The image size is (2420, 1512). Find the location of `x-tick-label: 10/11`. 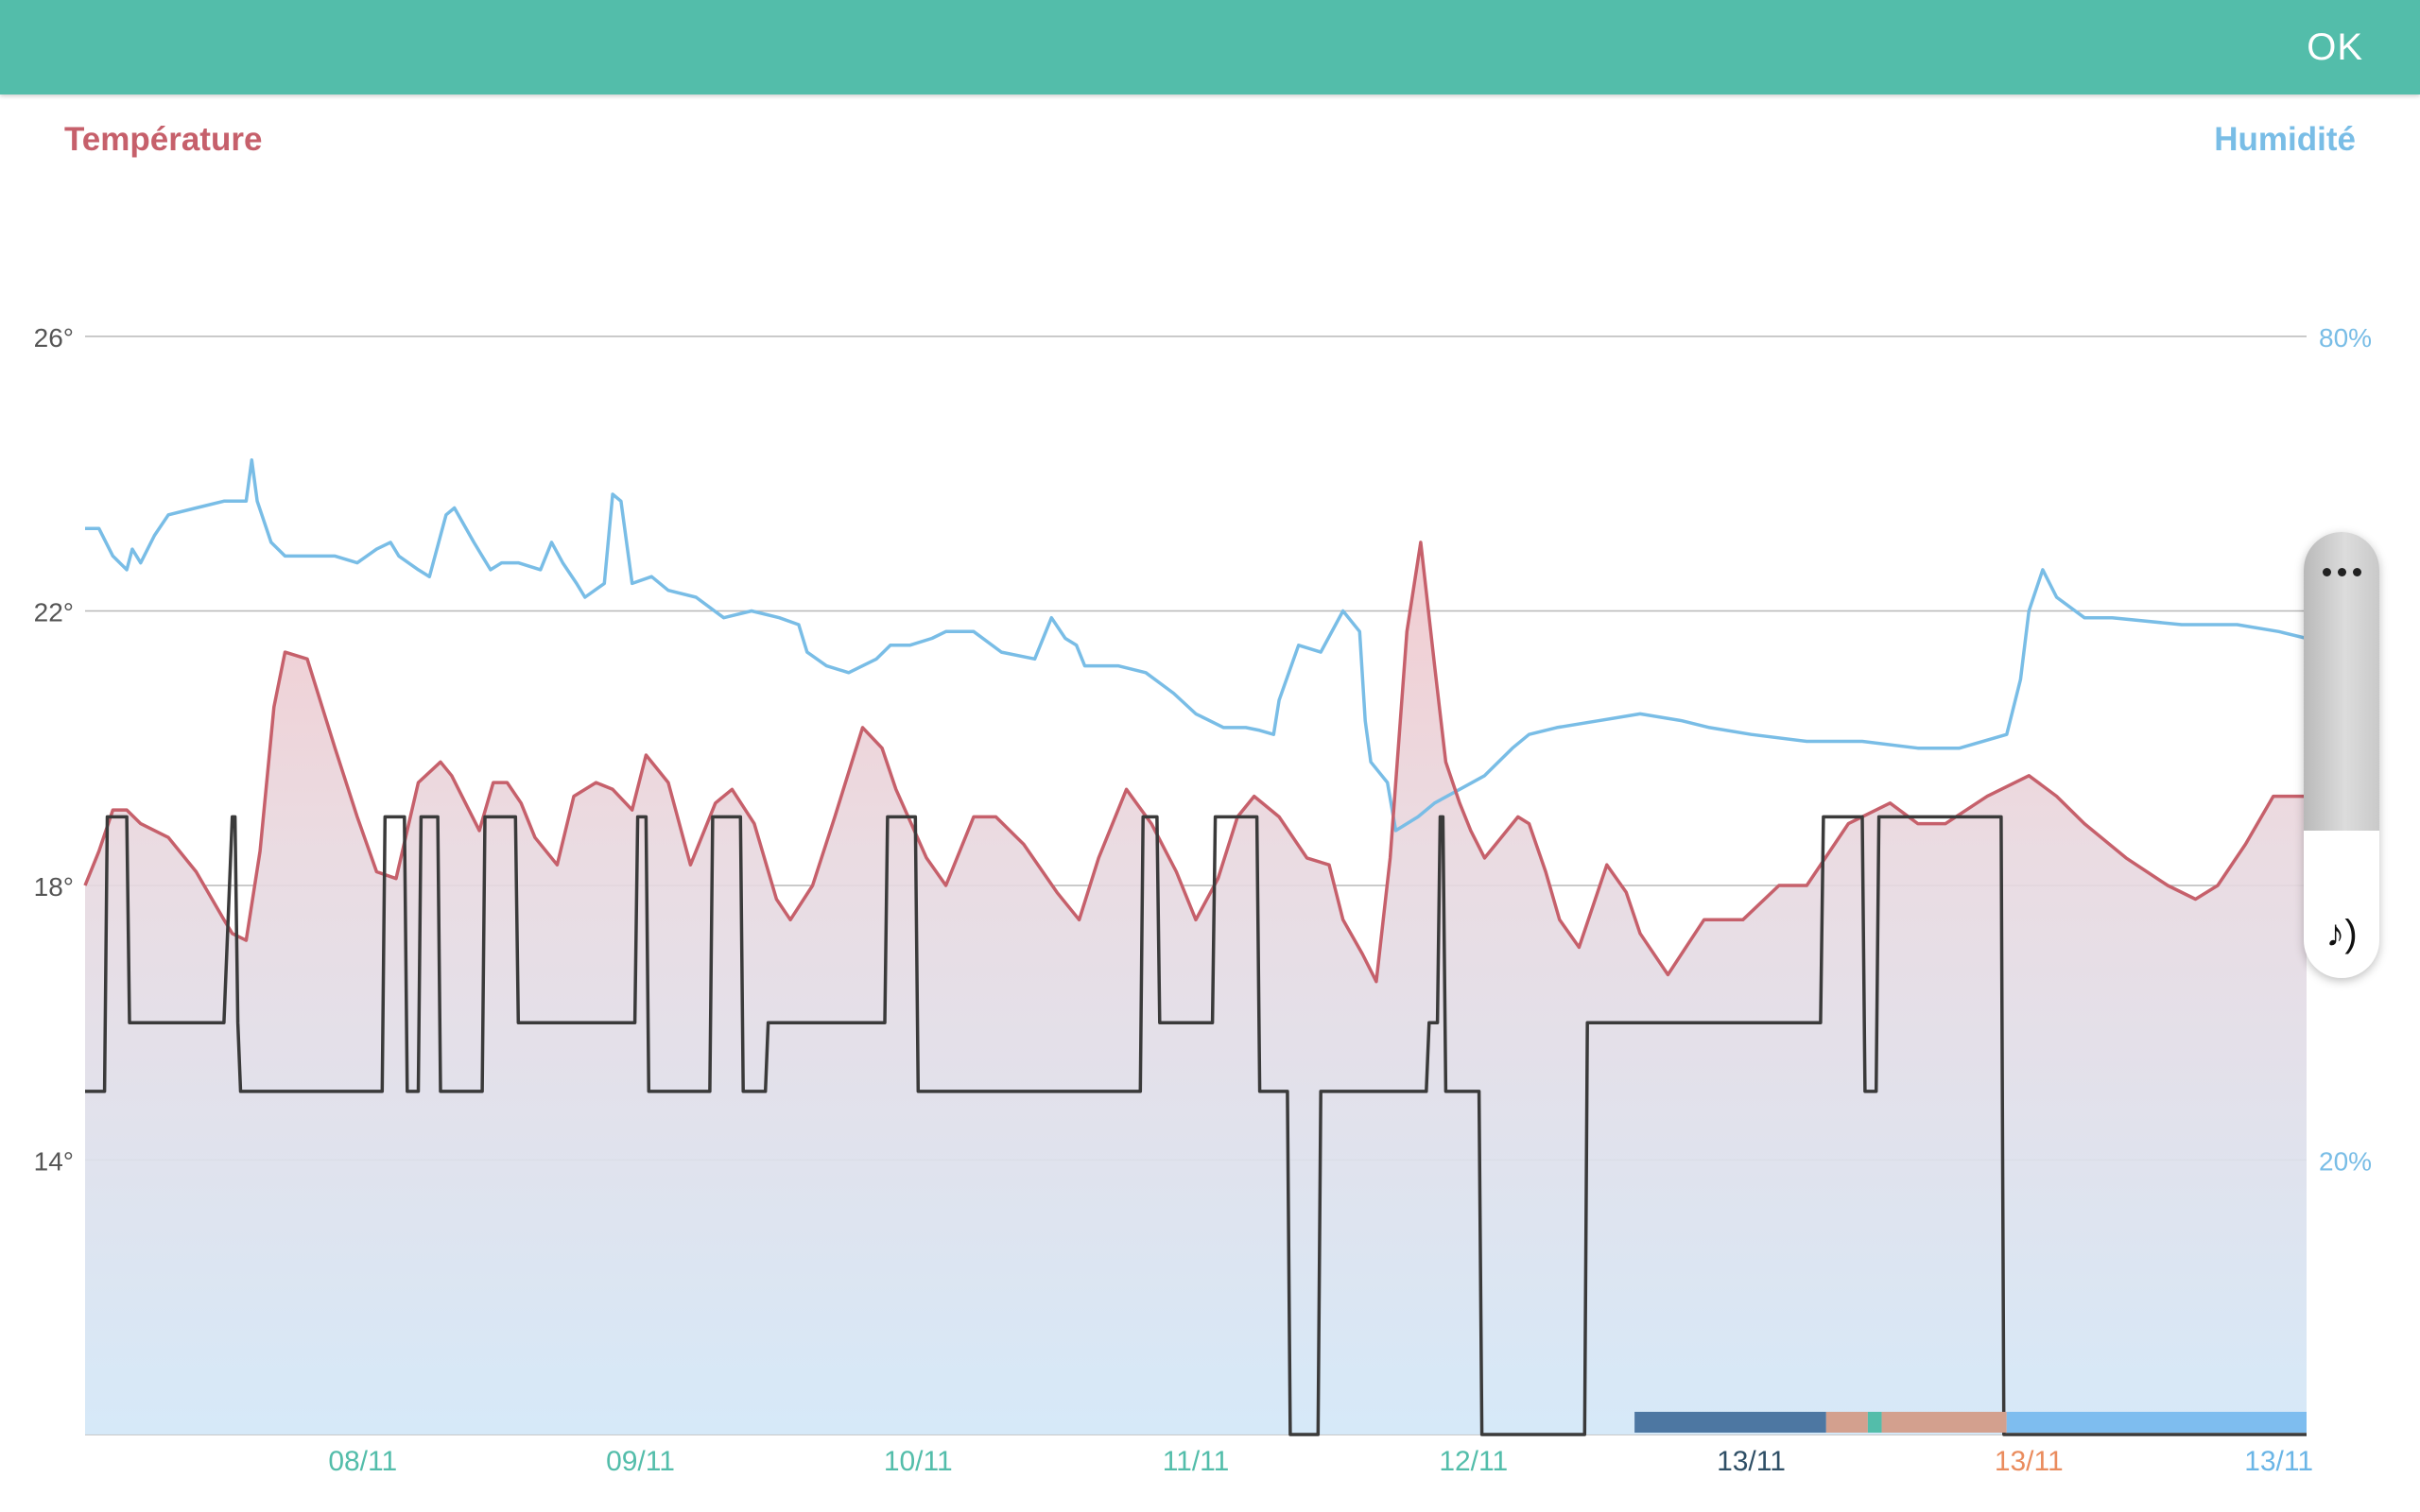

x-tick-label: 10/11 is located at coordinates (918, 1461).